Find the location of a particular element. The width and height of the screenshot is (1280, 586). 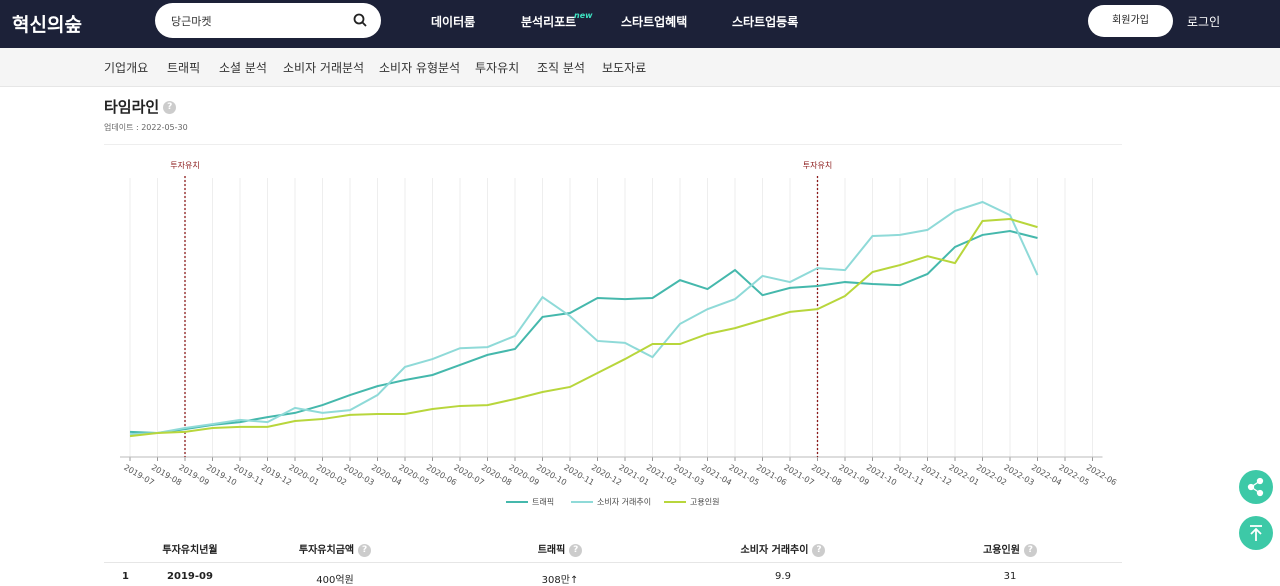

table-cell: 400억원 is located at coordinates (335, 580).